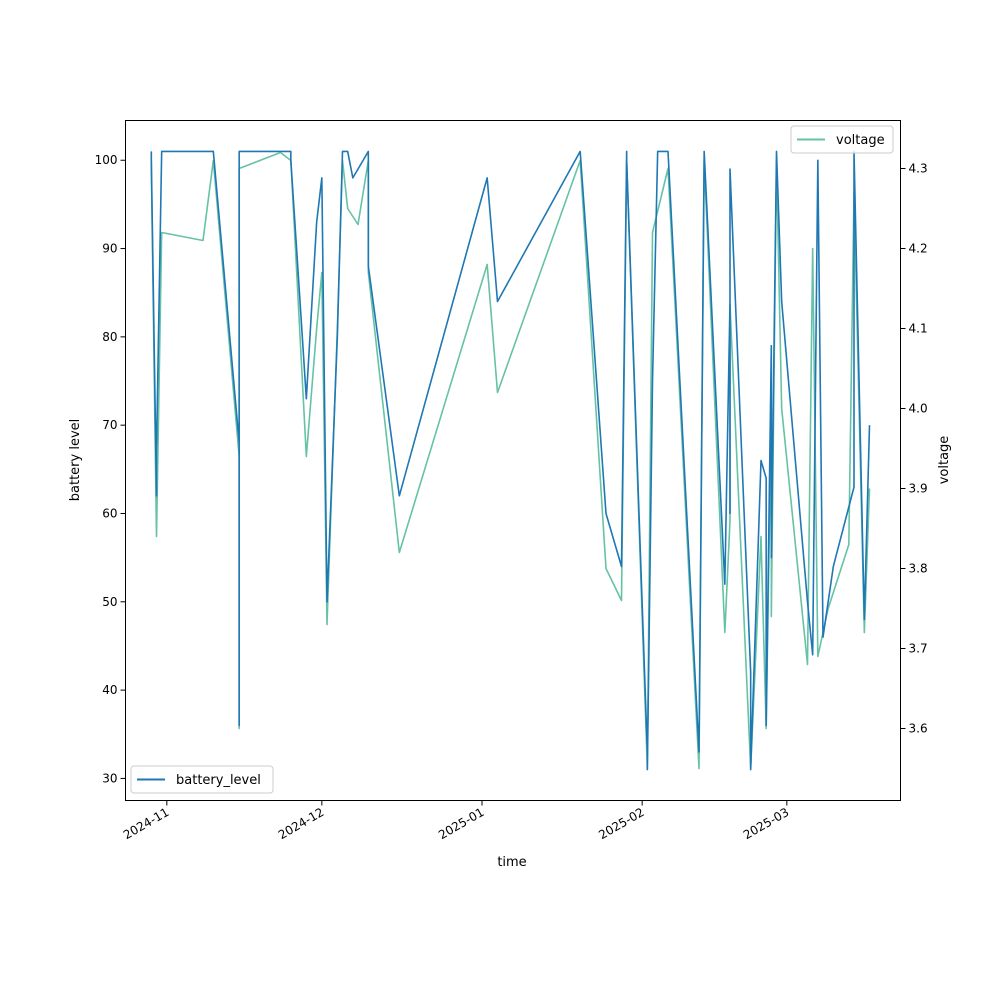 The width and height of the screenshot is (1000, 1000). Describe the element at coordinates (766, 823) in the screenshot. I see `x-tick-label: 2025-03` at that location.